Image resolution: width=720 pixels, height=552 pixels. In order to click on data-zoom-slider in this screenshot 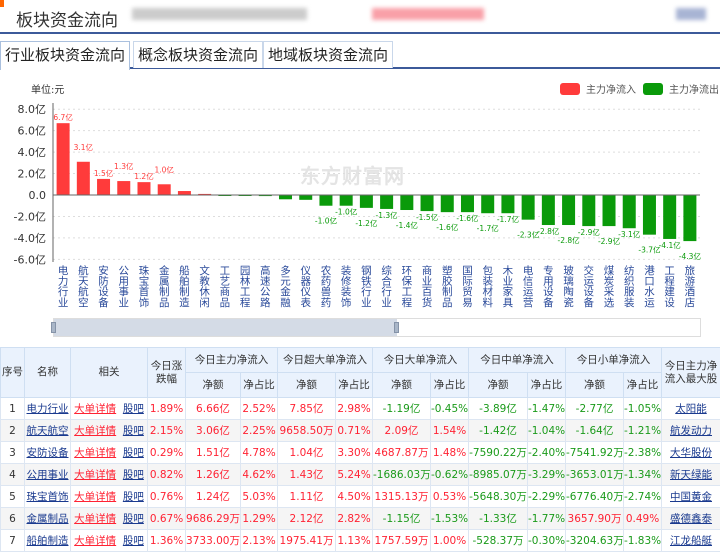, I will do `click(376, 327)`.